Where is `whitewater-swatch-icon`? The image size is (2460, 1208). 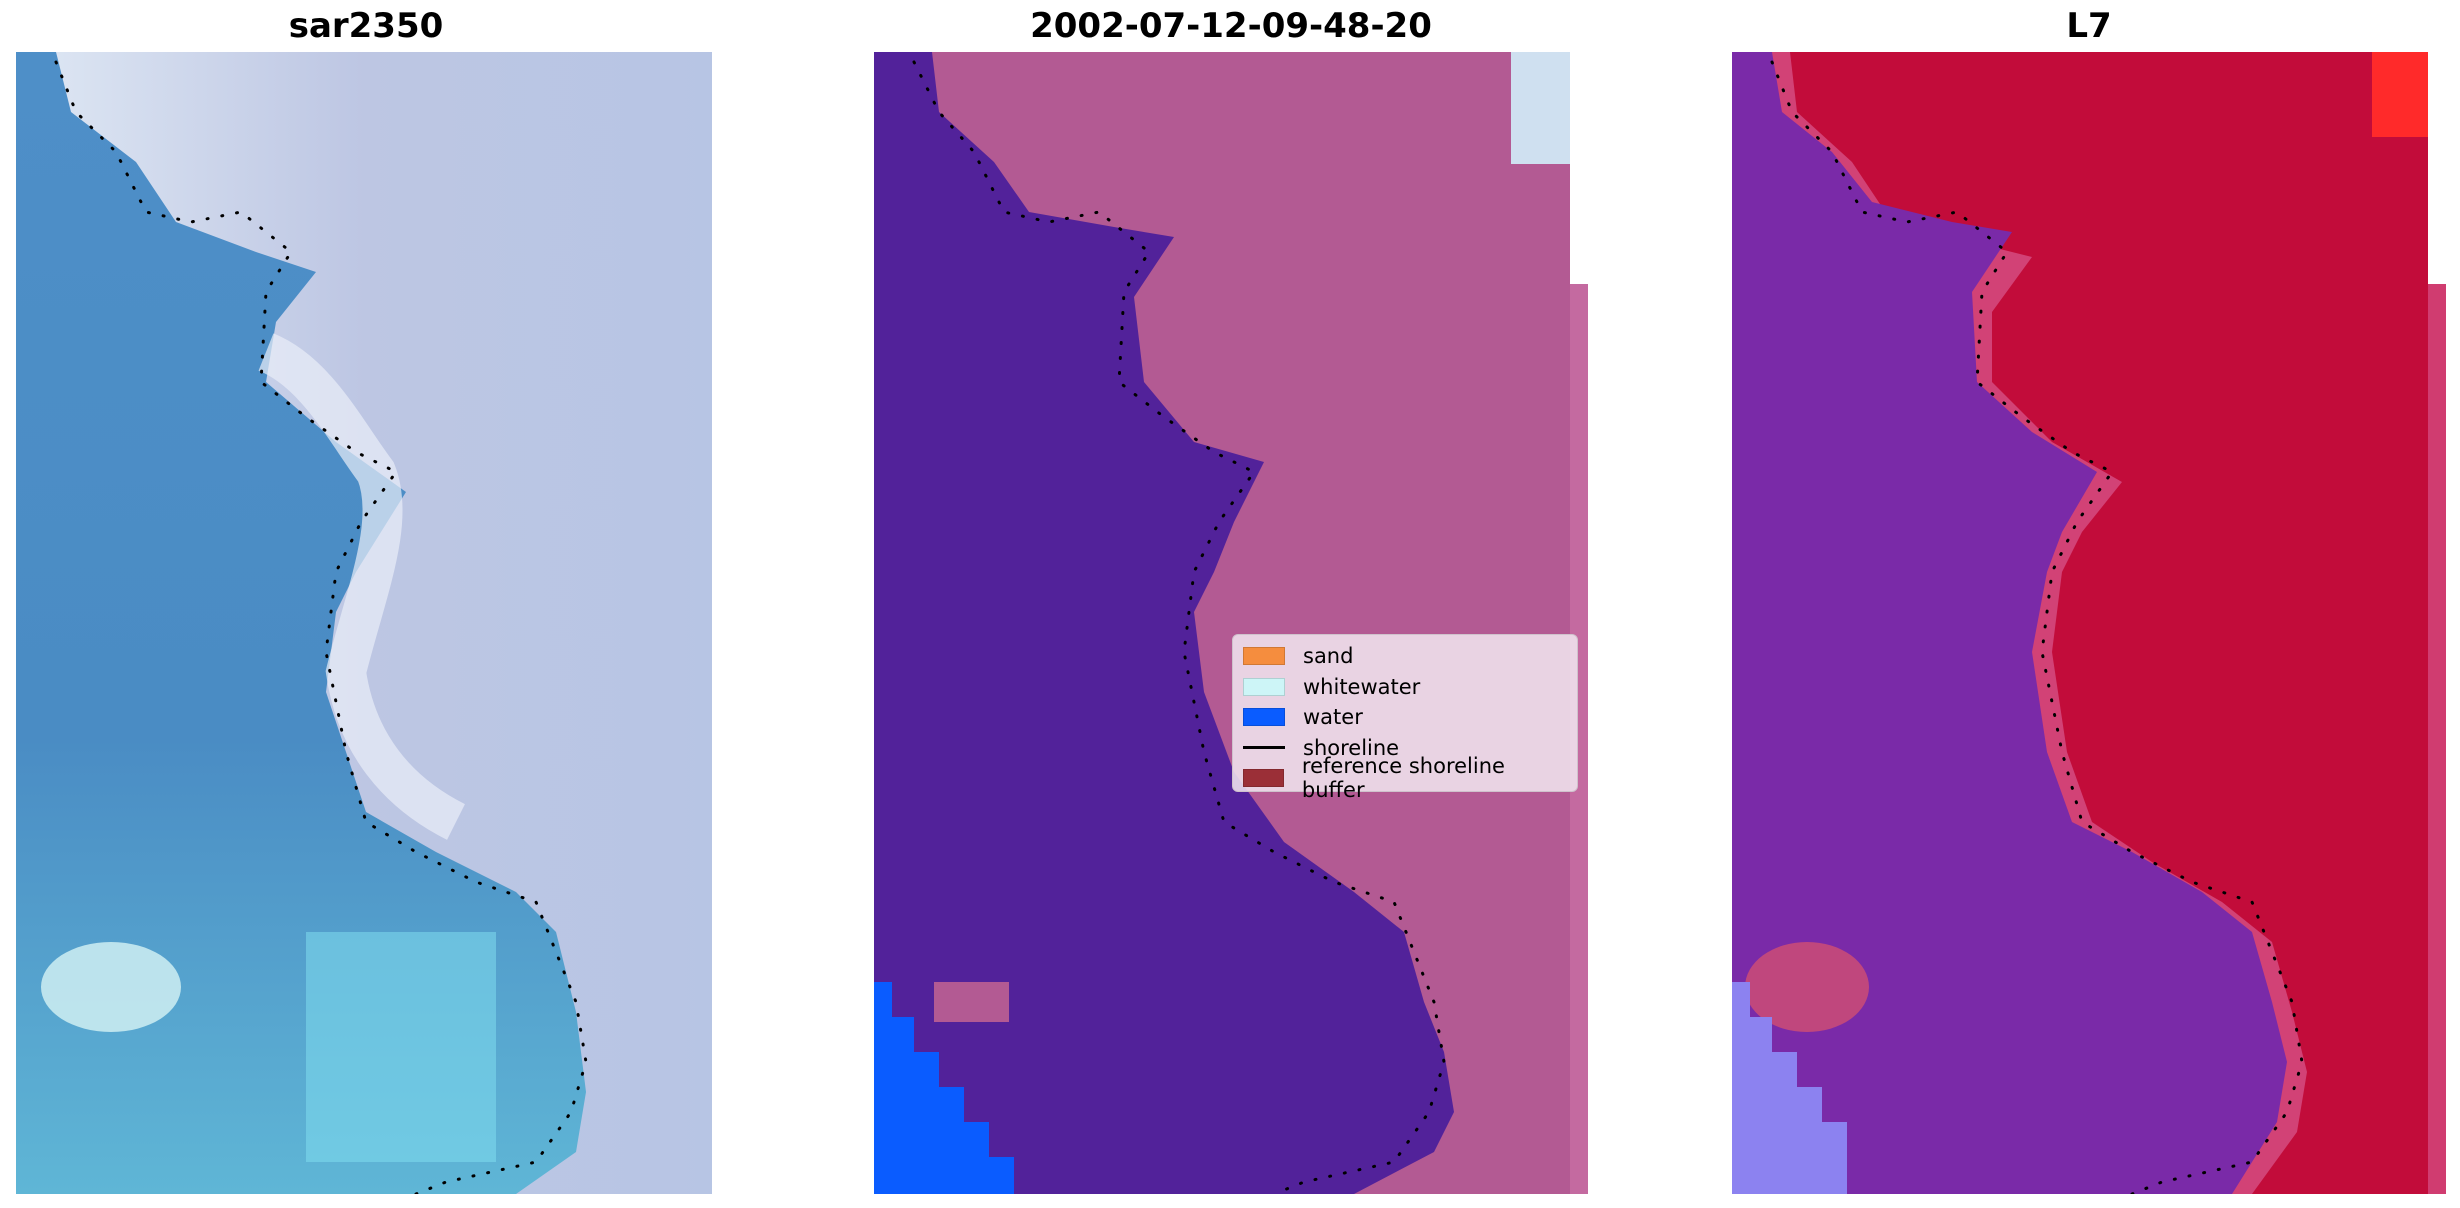
whitewater-swatch-icon is located at coordinates (1264, 686).